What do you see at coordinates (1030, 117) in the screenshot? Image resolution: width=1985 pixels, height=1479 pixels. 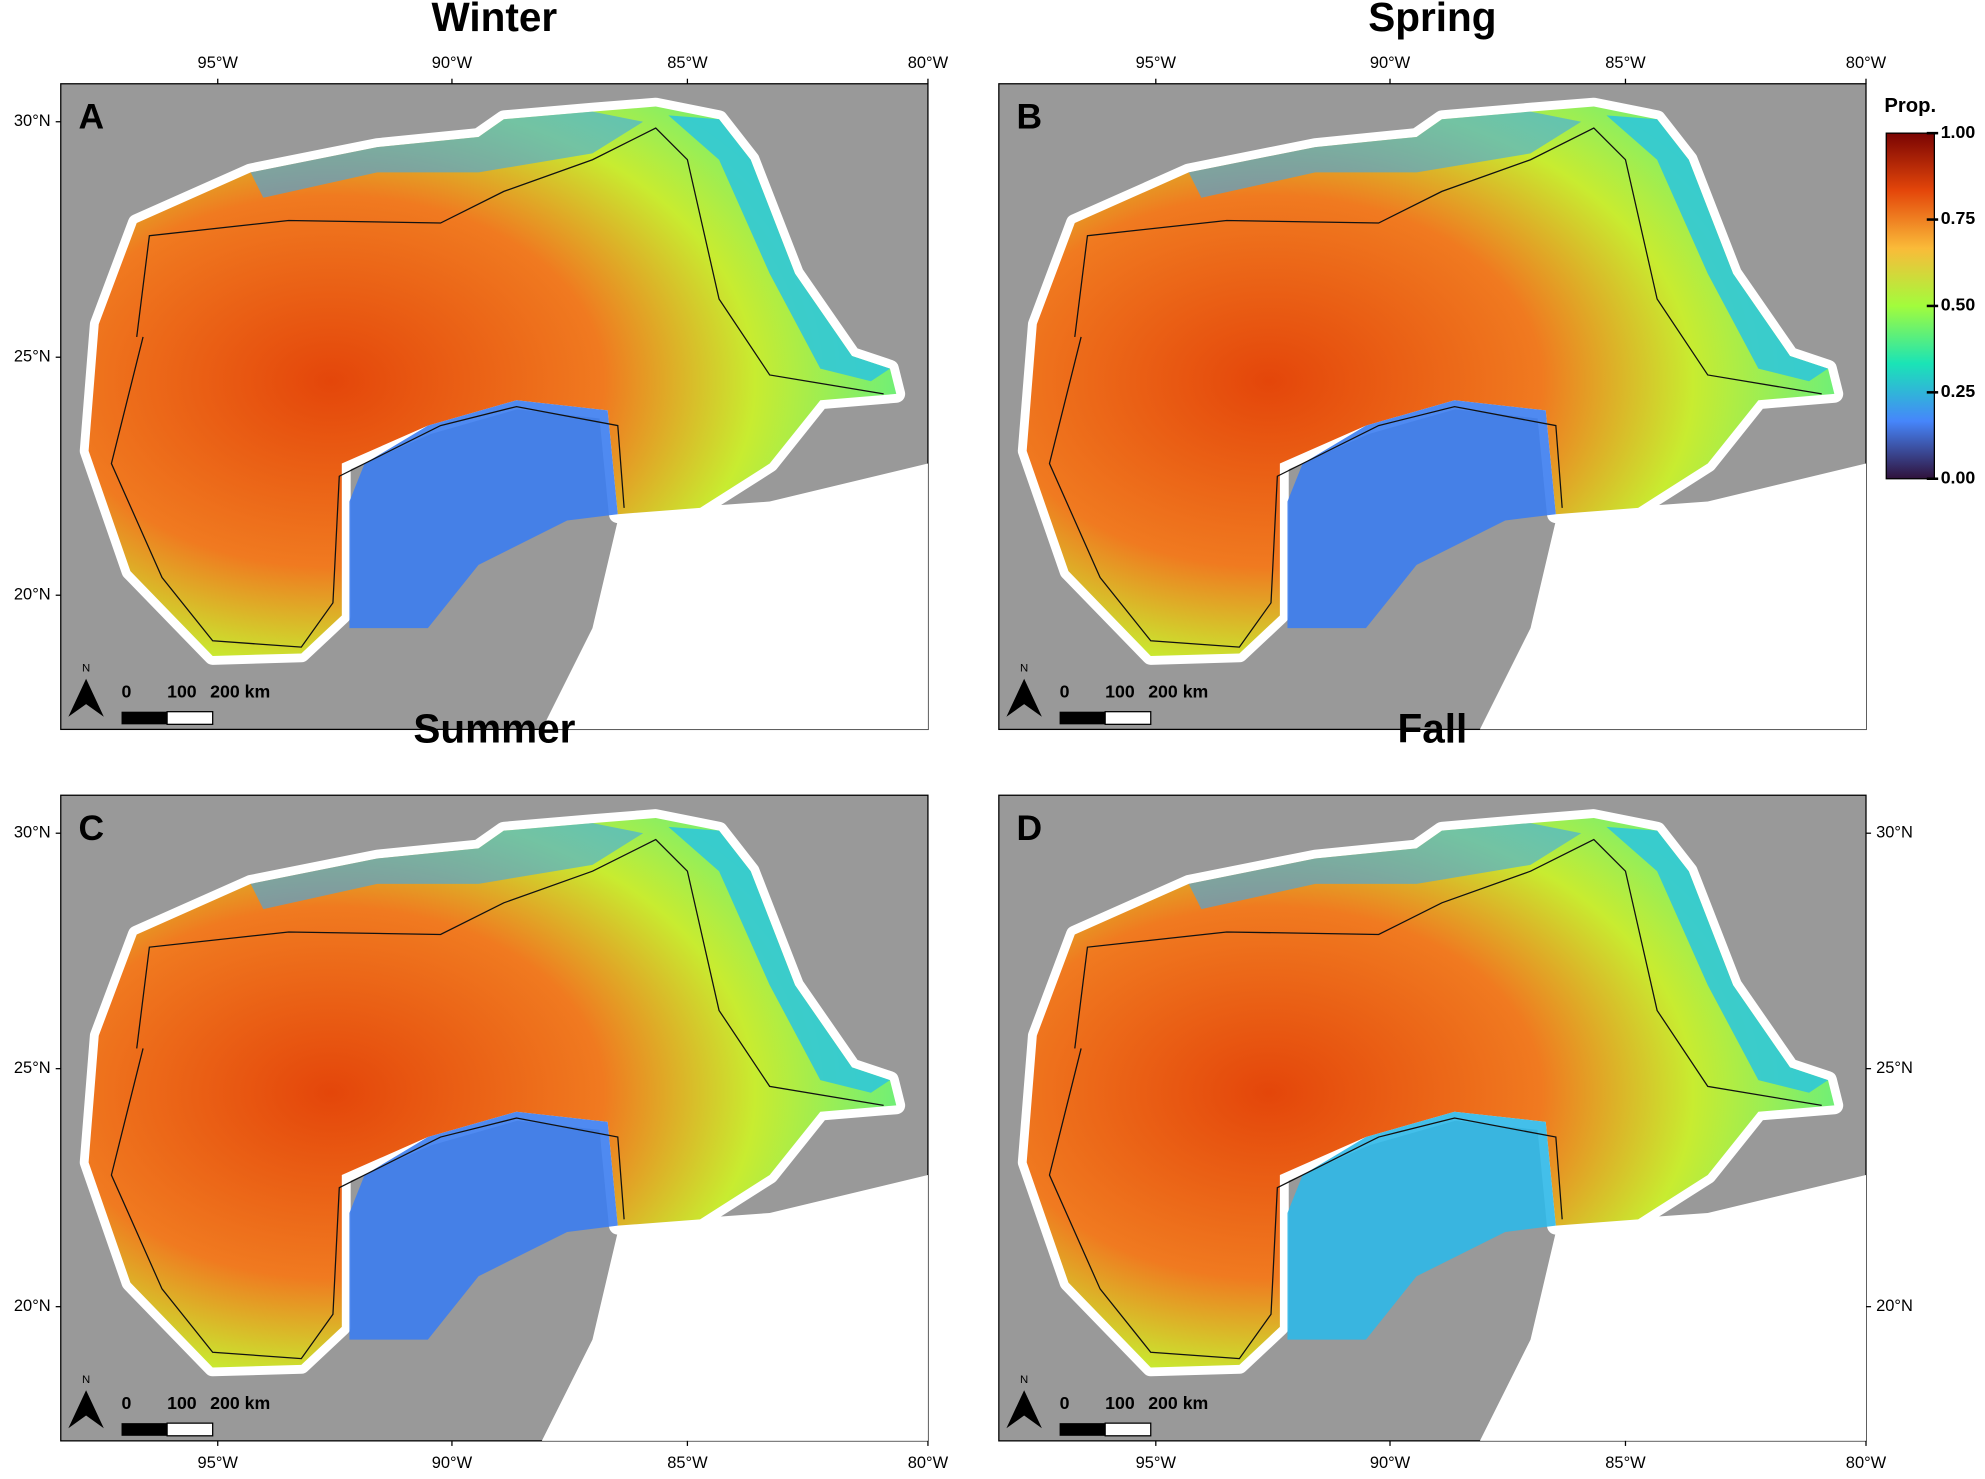 I see `panel-letter: B` at bounding box center [1030, 117].